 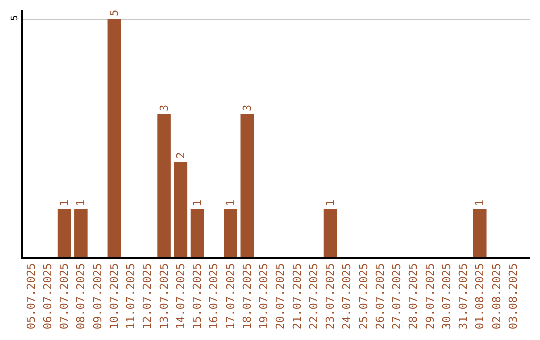 What do you see at coordinates (181, 155) in the screenshot?
I see `data-label: 2` at bounding box center [181, 155].